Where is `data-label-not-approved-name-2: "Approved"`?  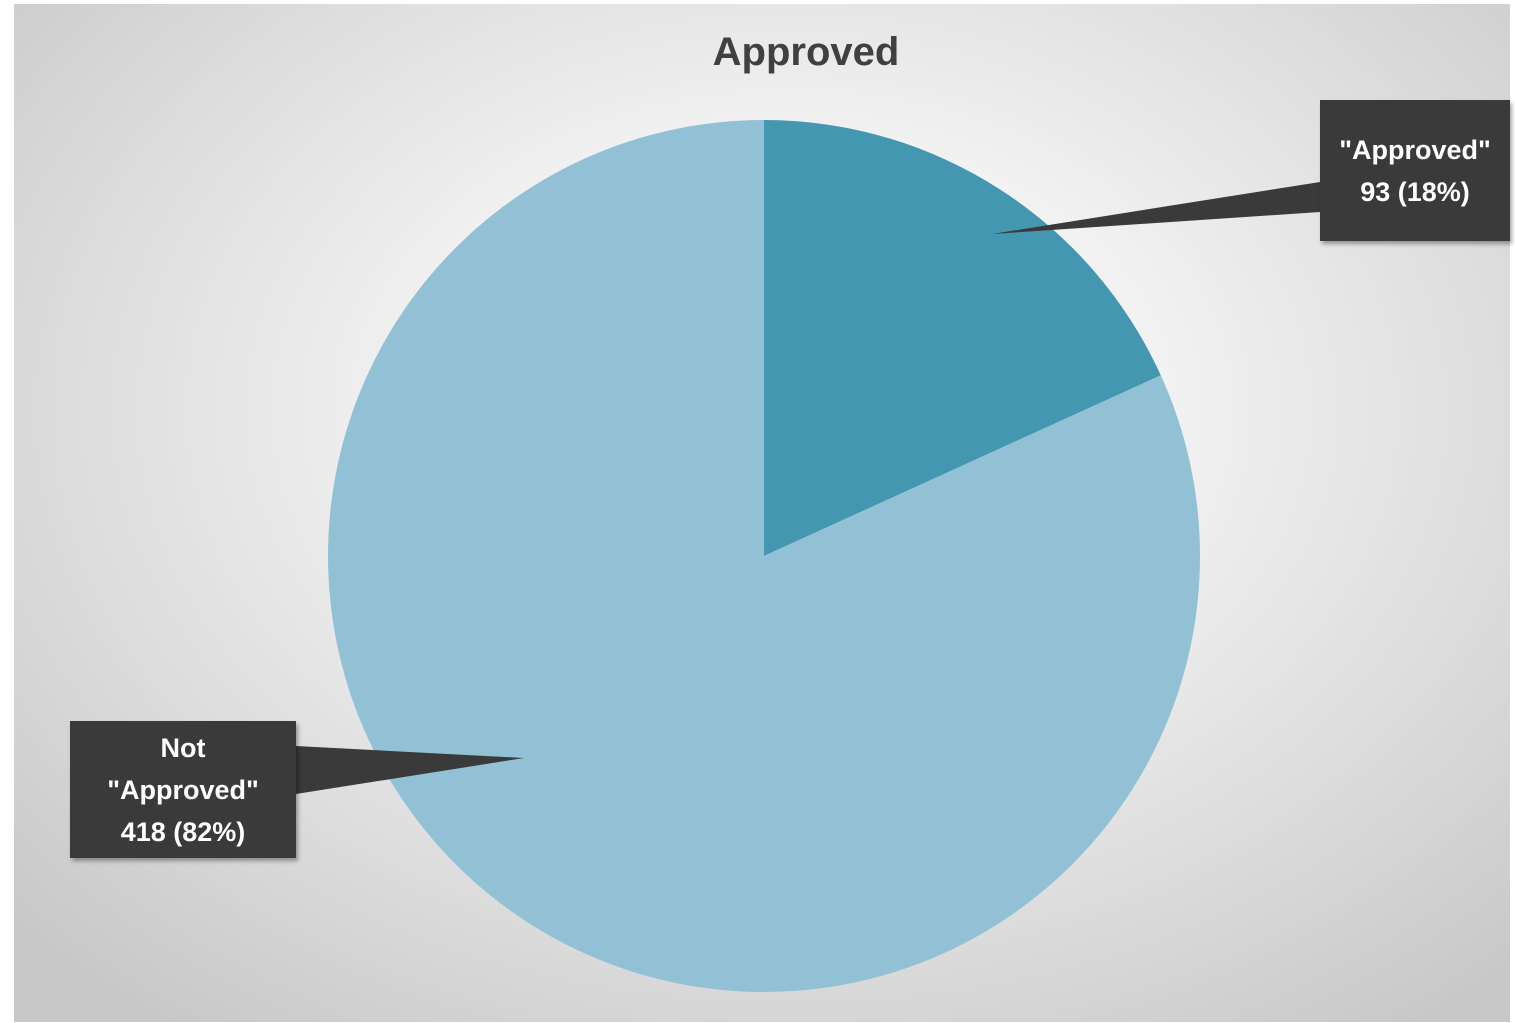 data-label-not-approved-name-2: "Approved" is located at coordinates (183, 789).